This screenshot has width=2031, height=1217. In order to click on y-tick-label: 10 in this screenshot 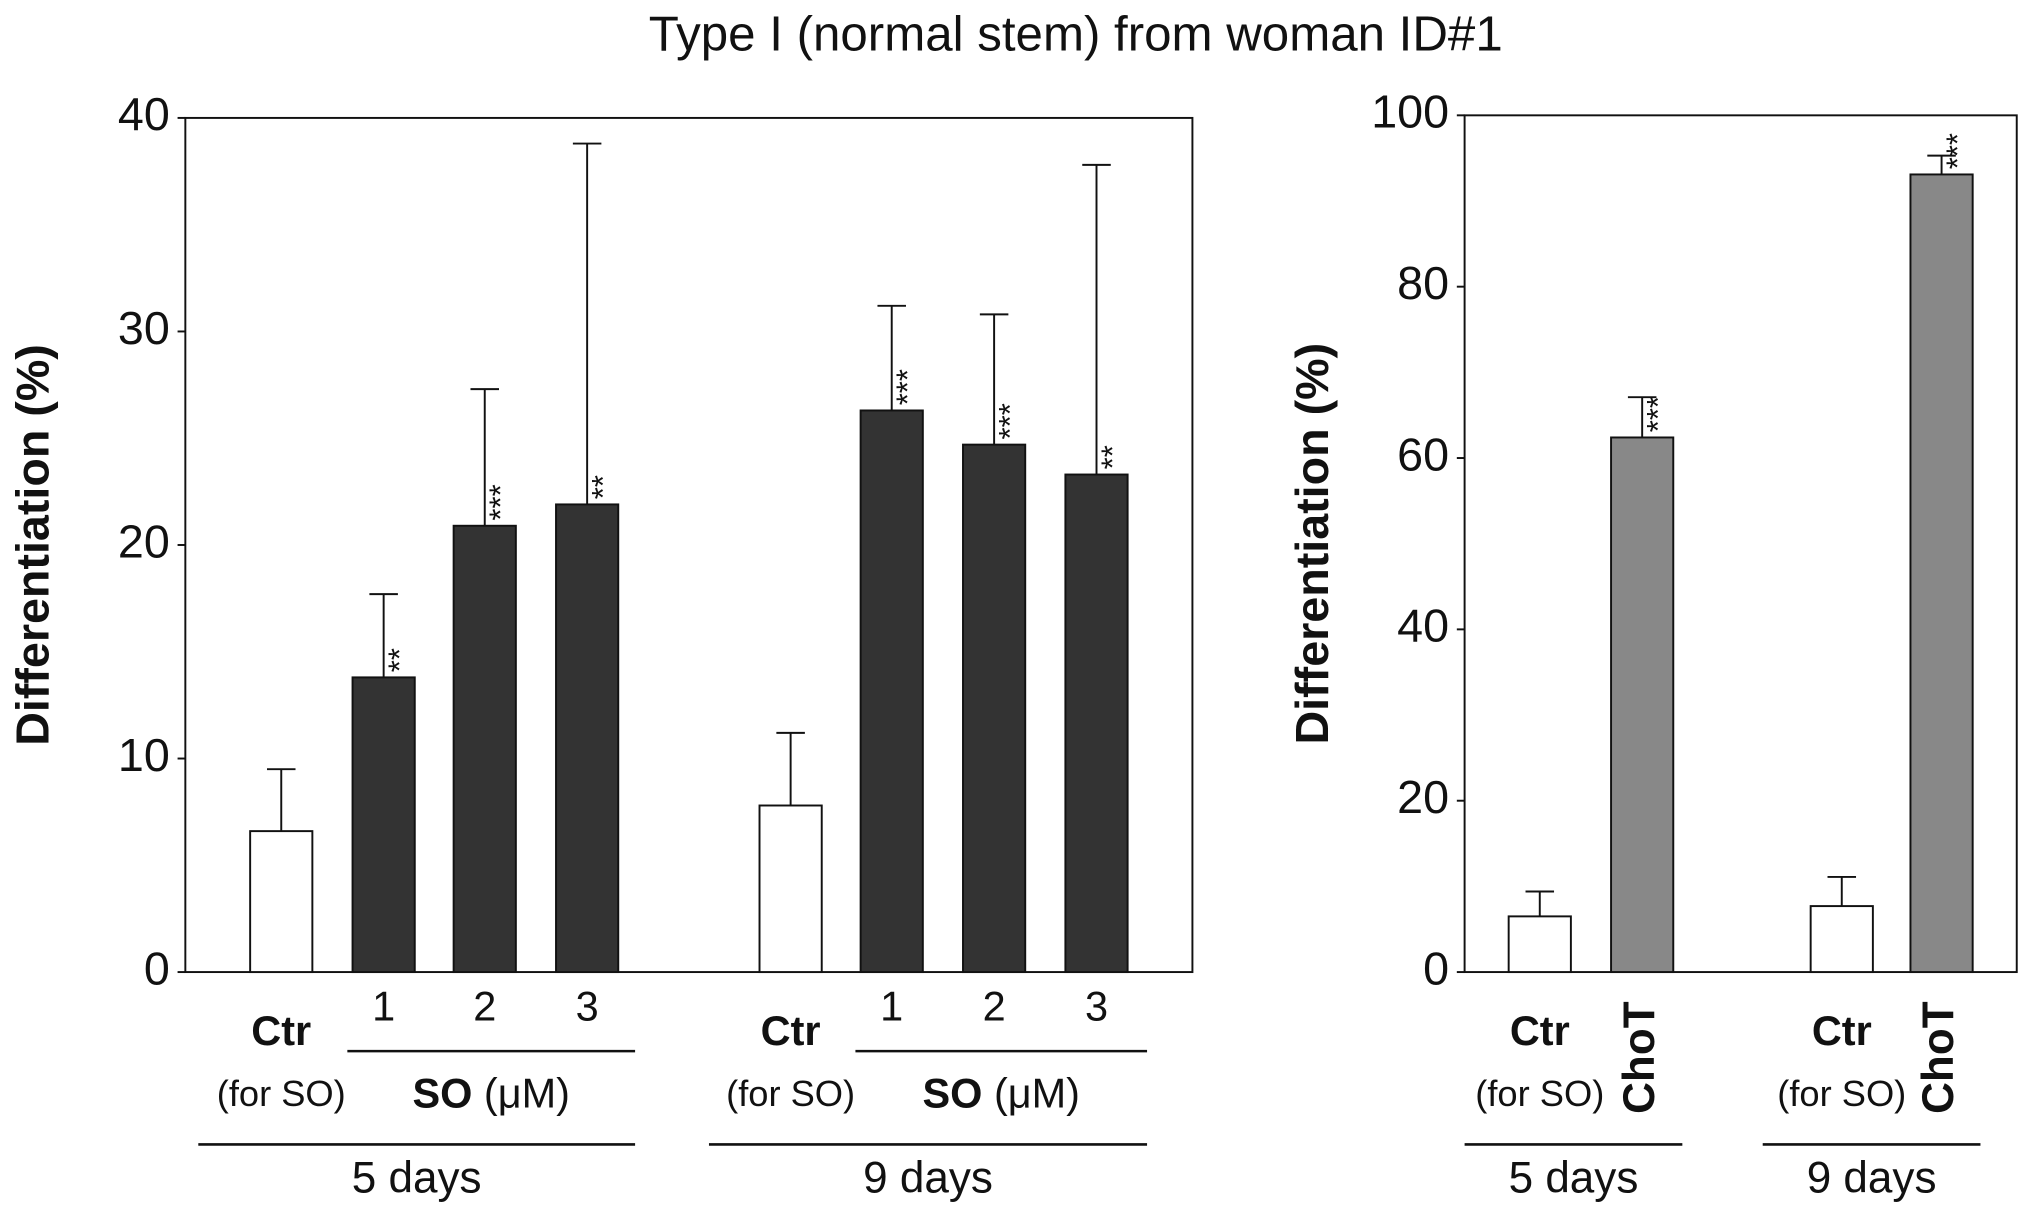, I will do `click(144, 755)`.